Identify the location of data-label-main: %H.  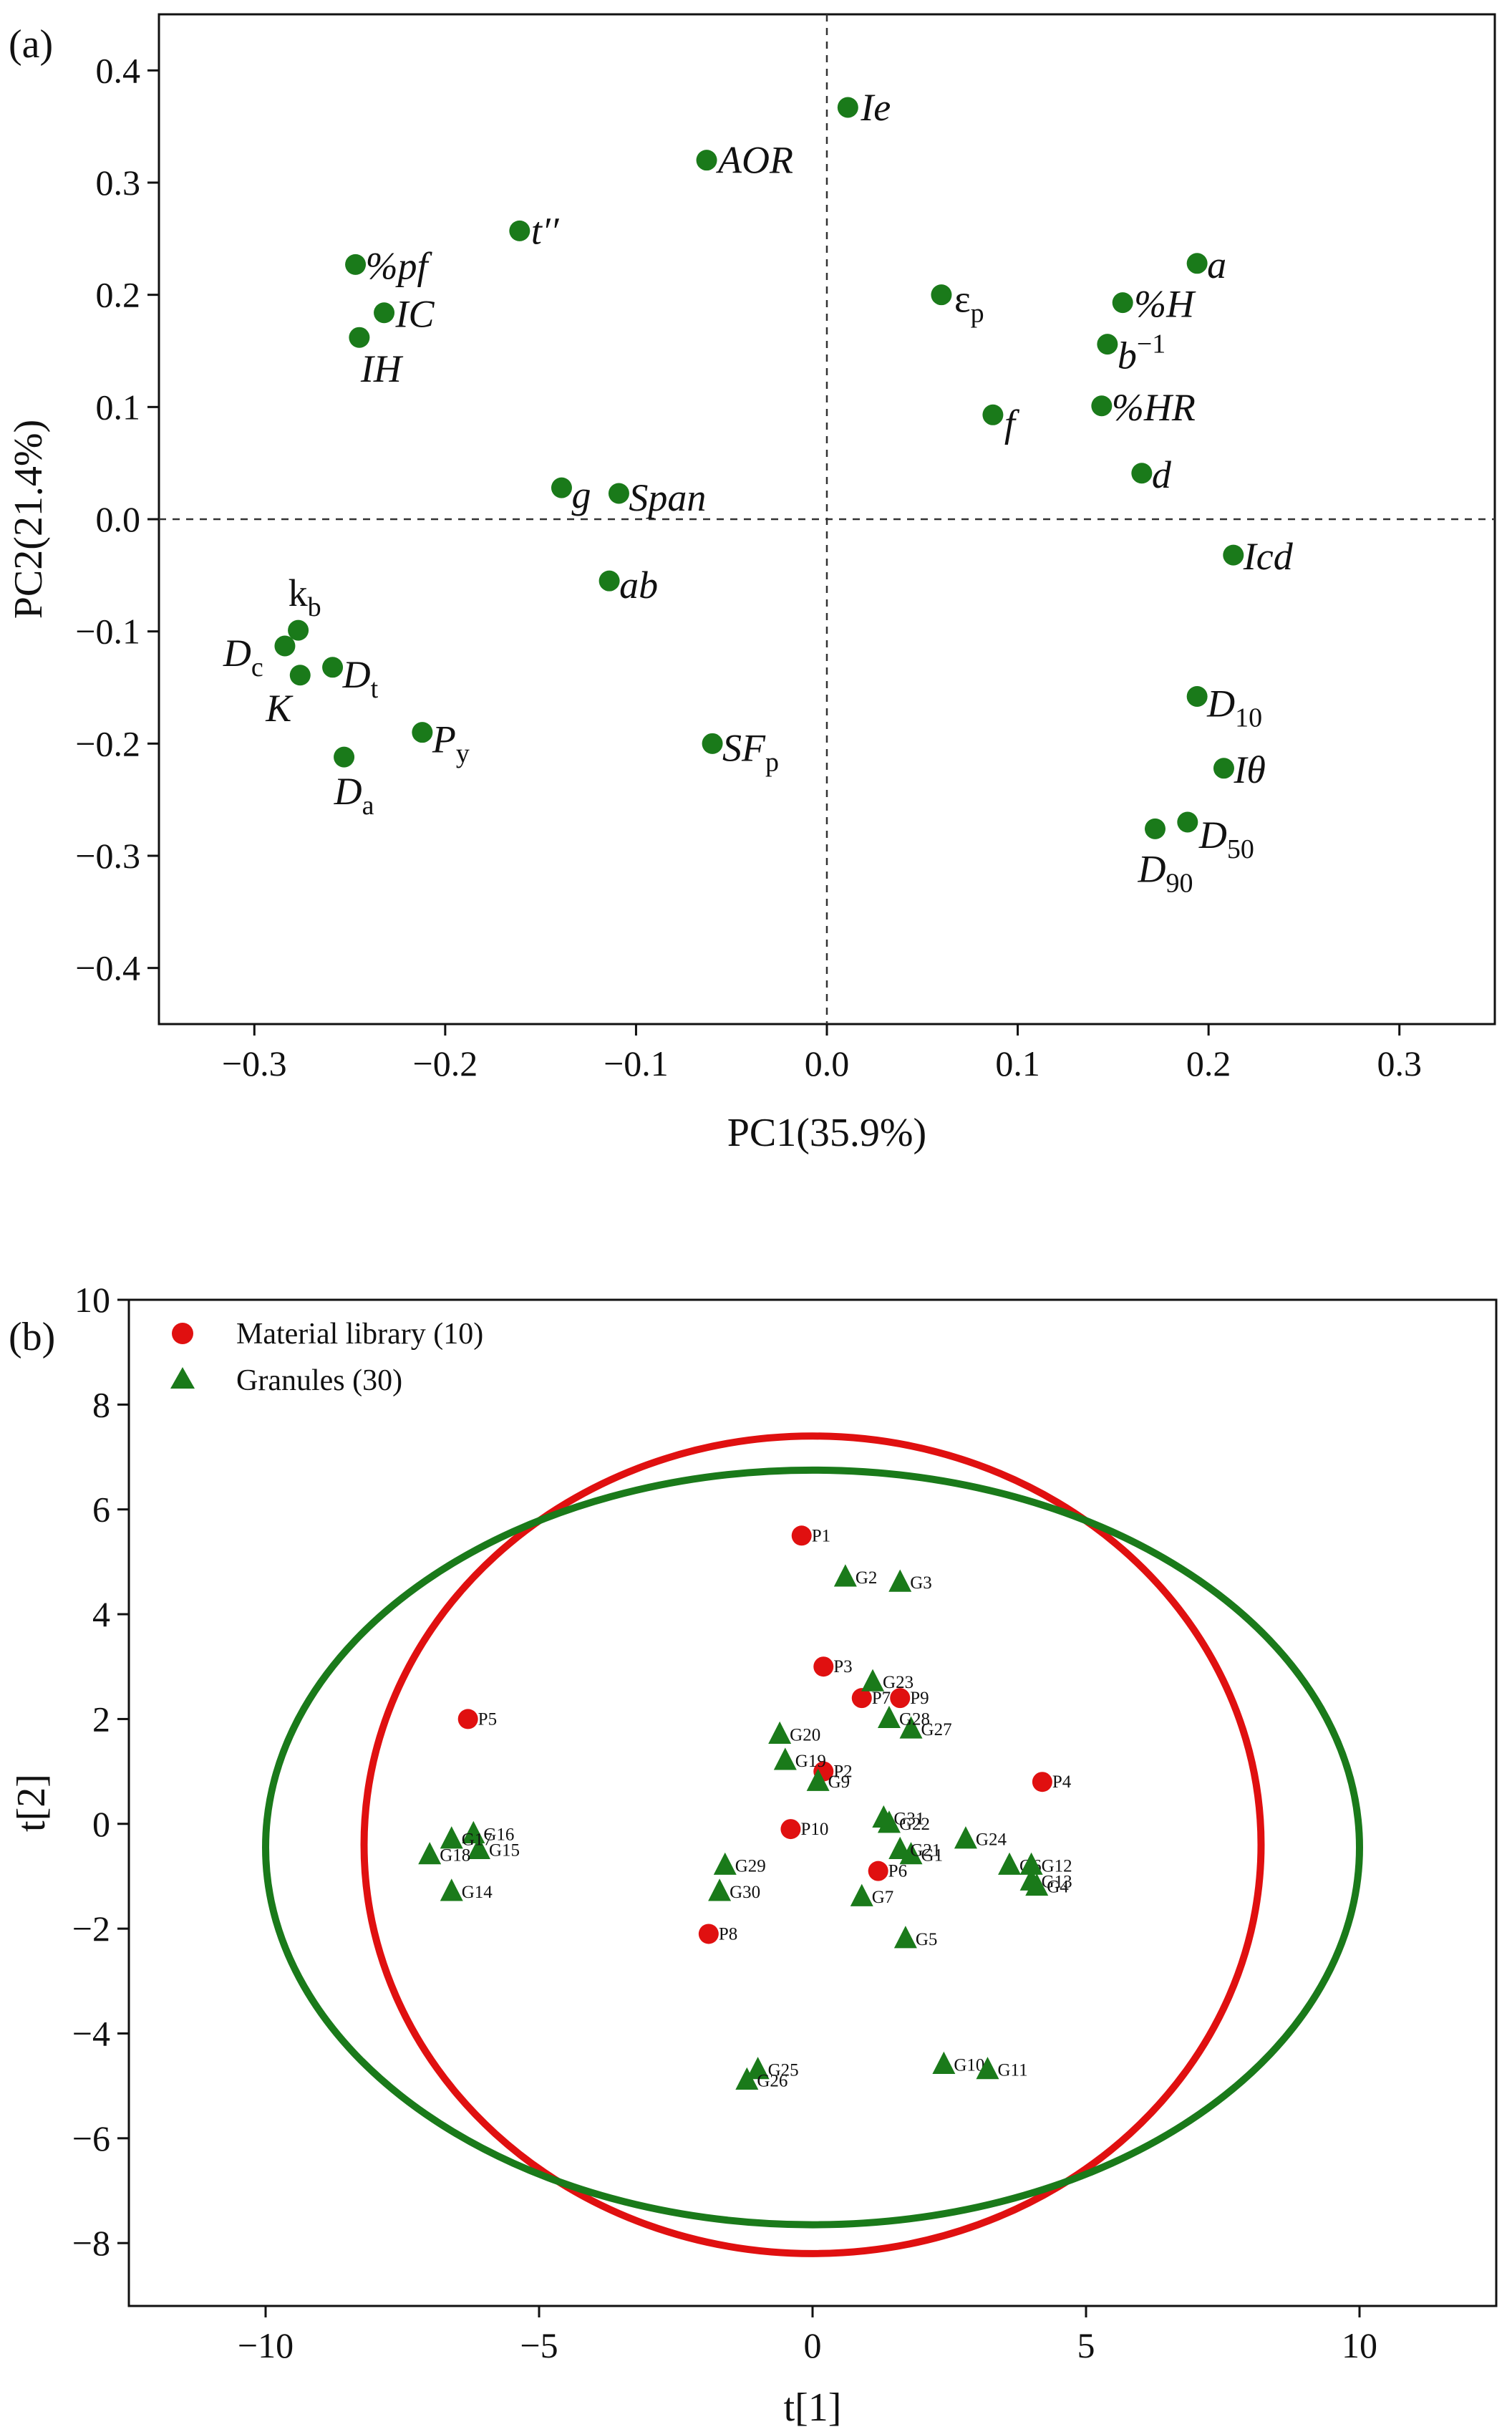
(1165, 304).